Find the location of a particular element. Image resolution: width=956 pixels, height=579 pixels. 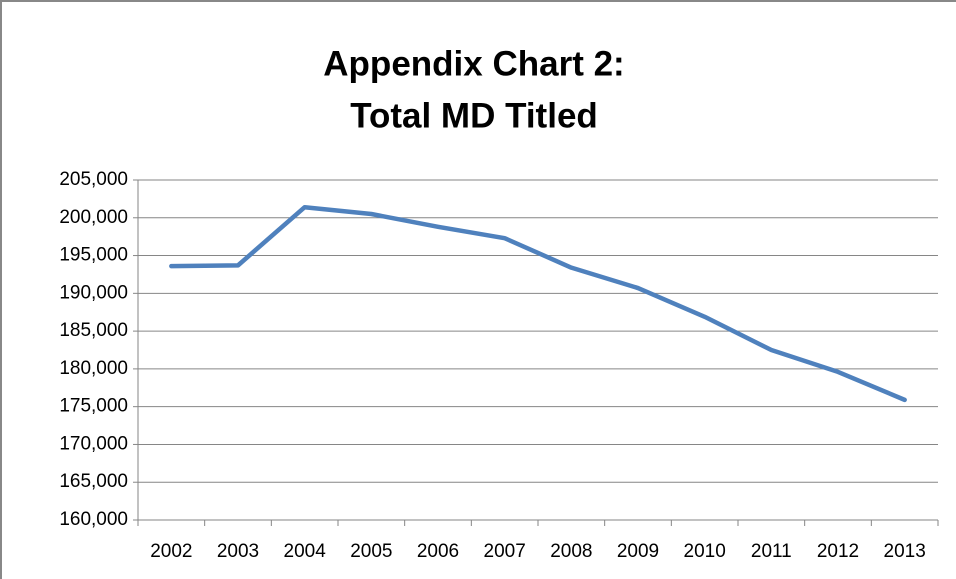

x-tick-label: 2005 is located at coordinates (371, 551).